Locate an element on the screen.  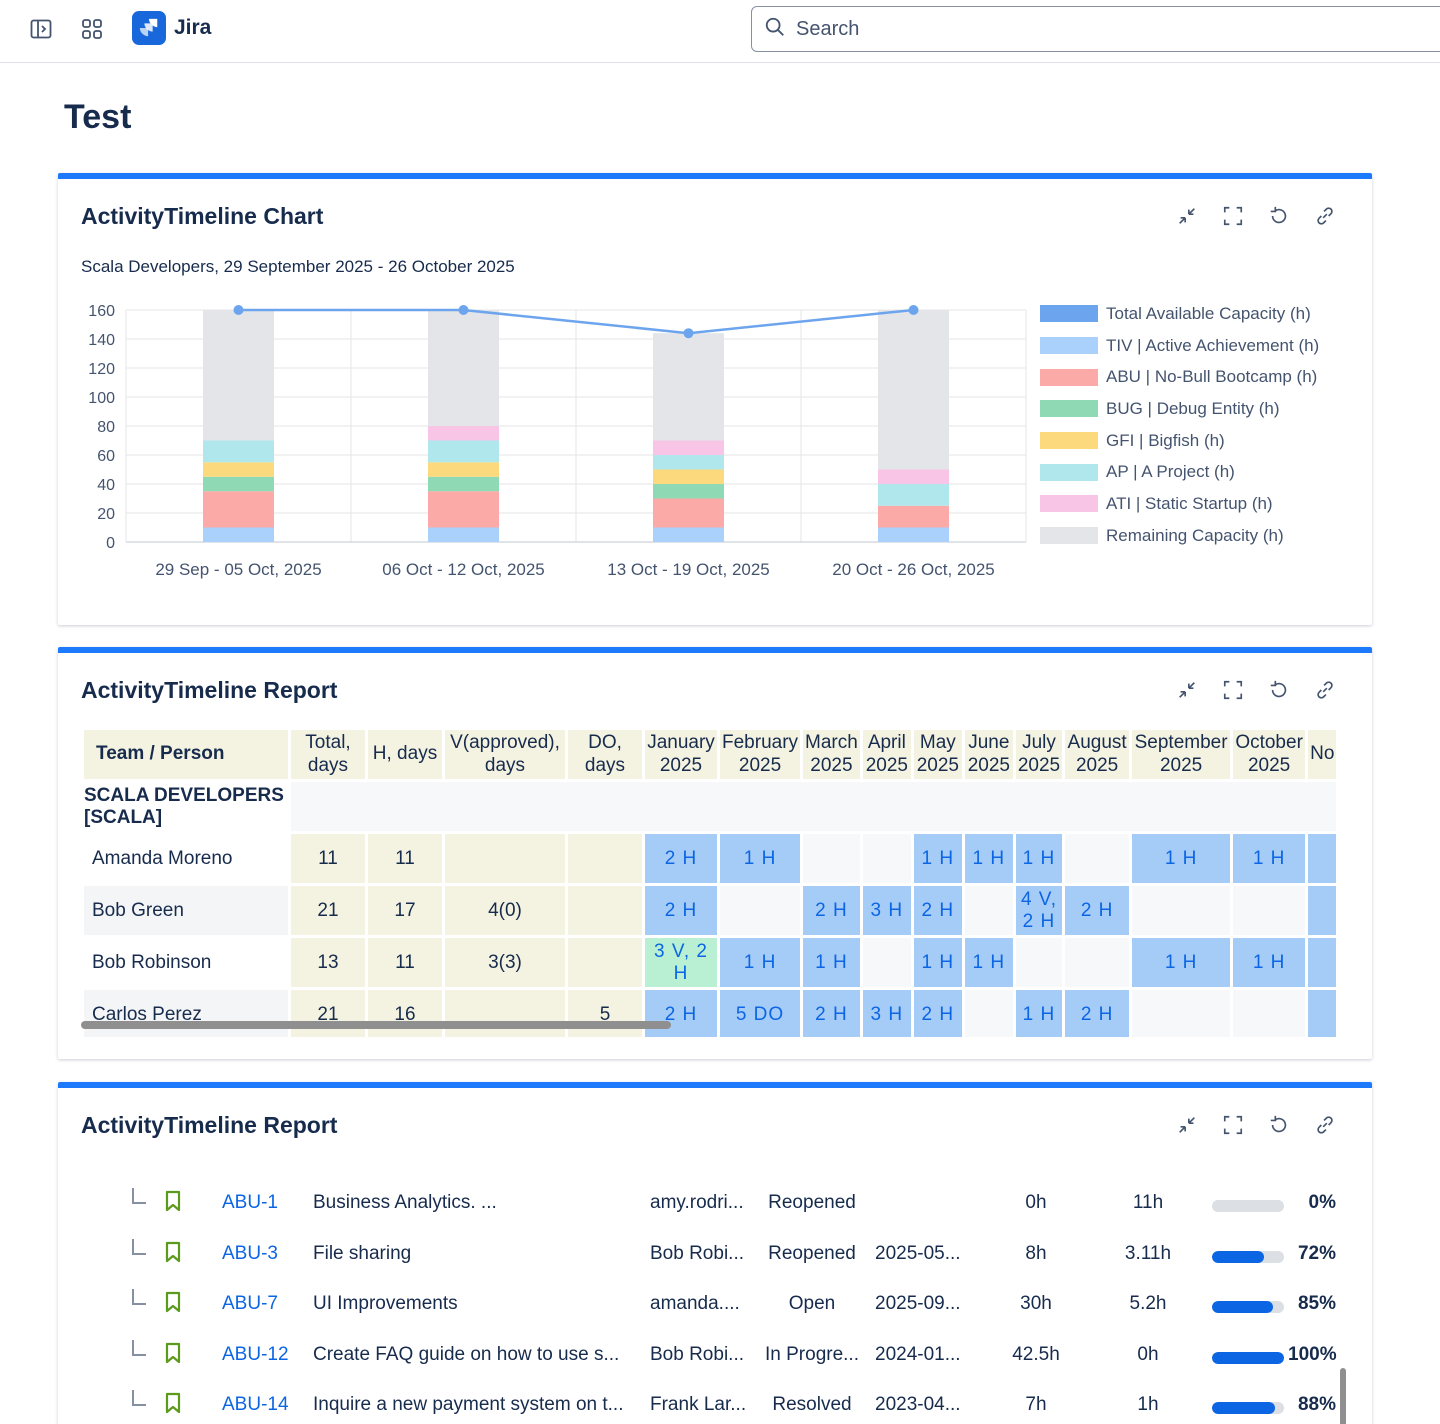
issue-key-link: ABU-7 is located at coordinates (250, 1304).